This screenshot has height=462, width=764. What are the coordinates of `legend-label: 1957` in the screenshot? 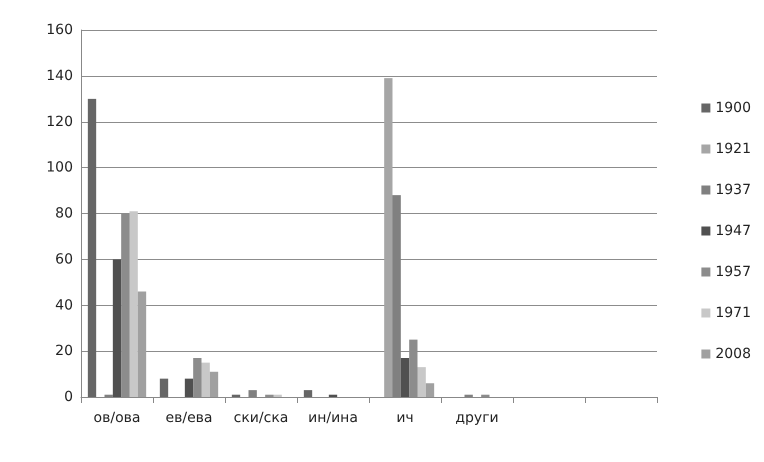 It's located at (733, 272).